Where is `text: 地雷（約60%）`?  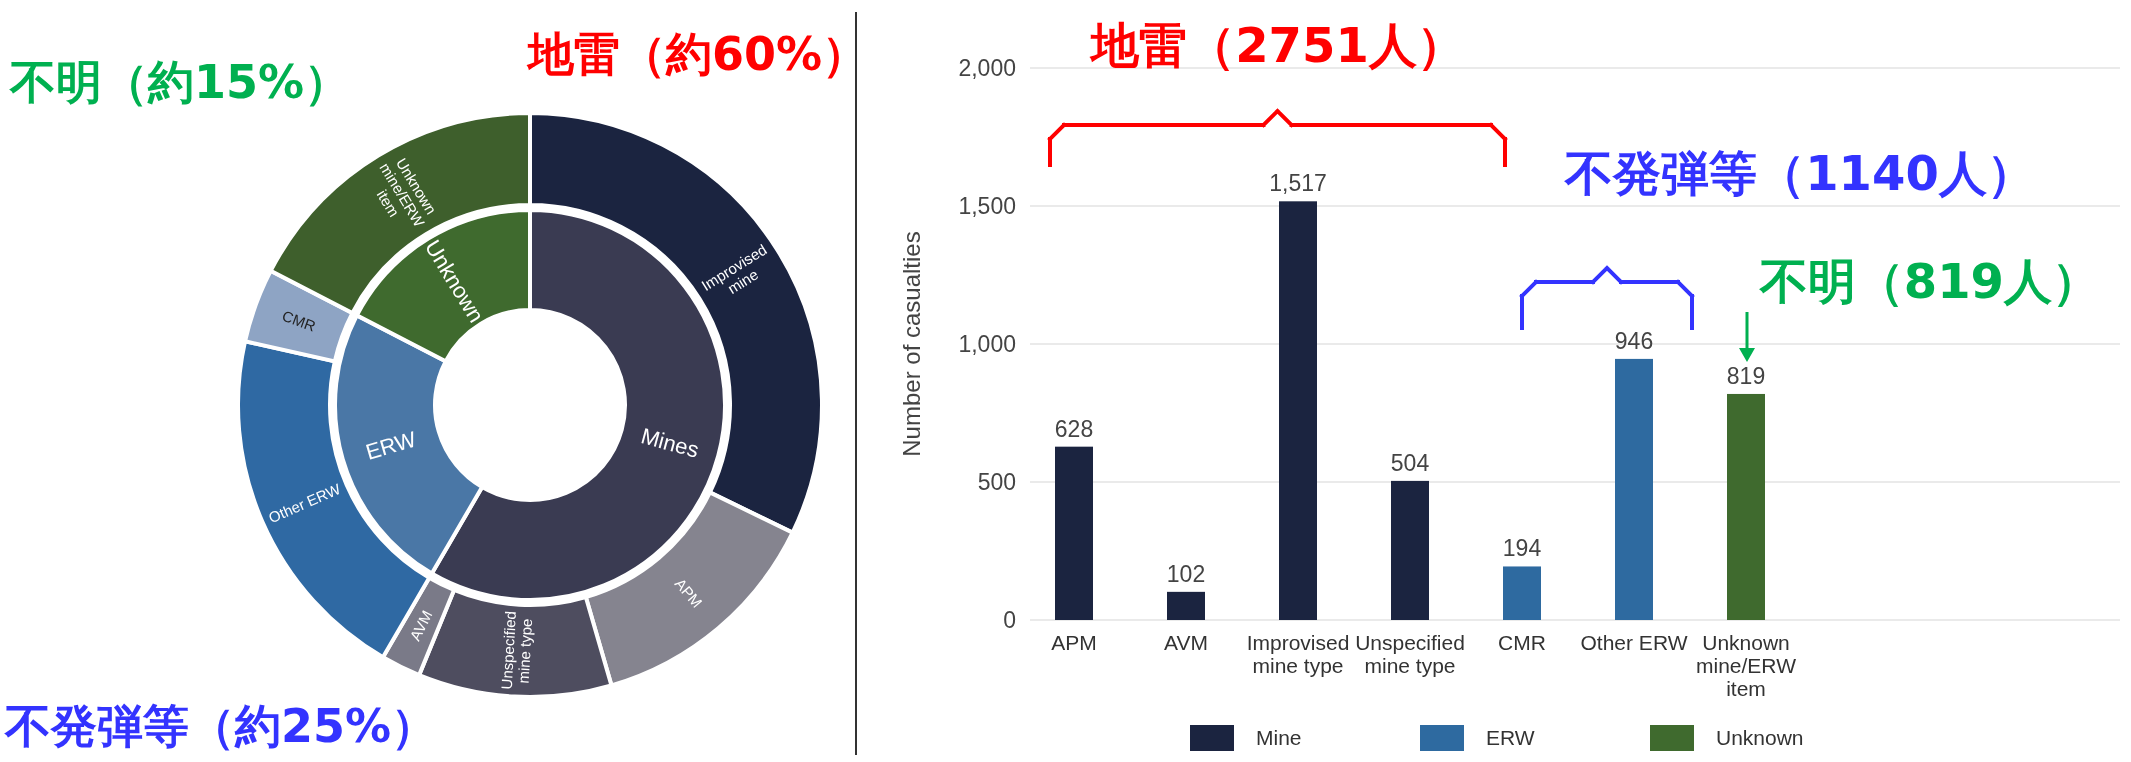
text: 地雷（約60%） is located at coordinates (697, 54).